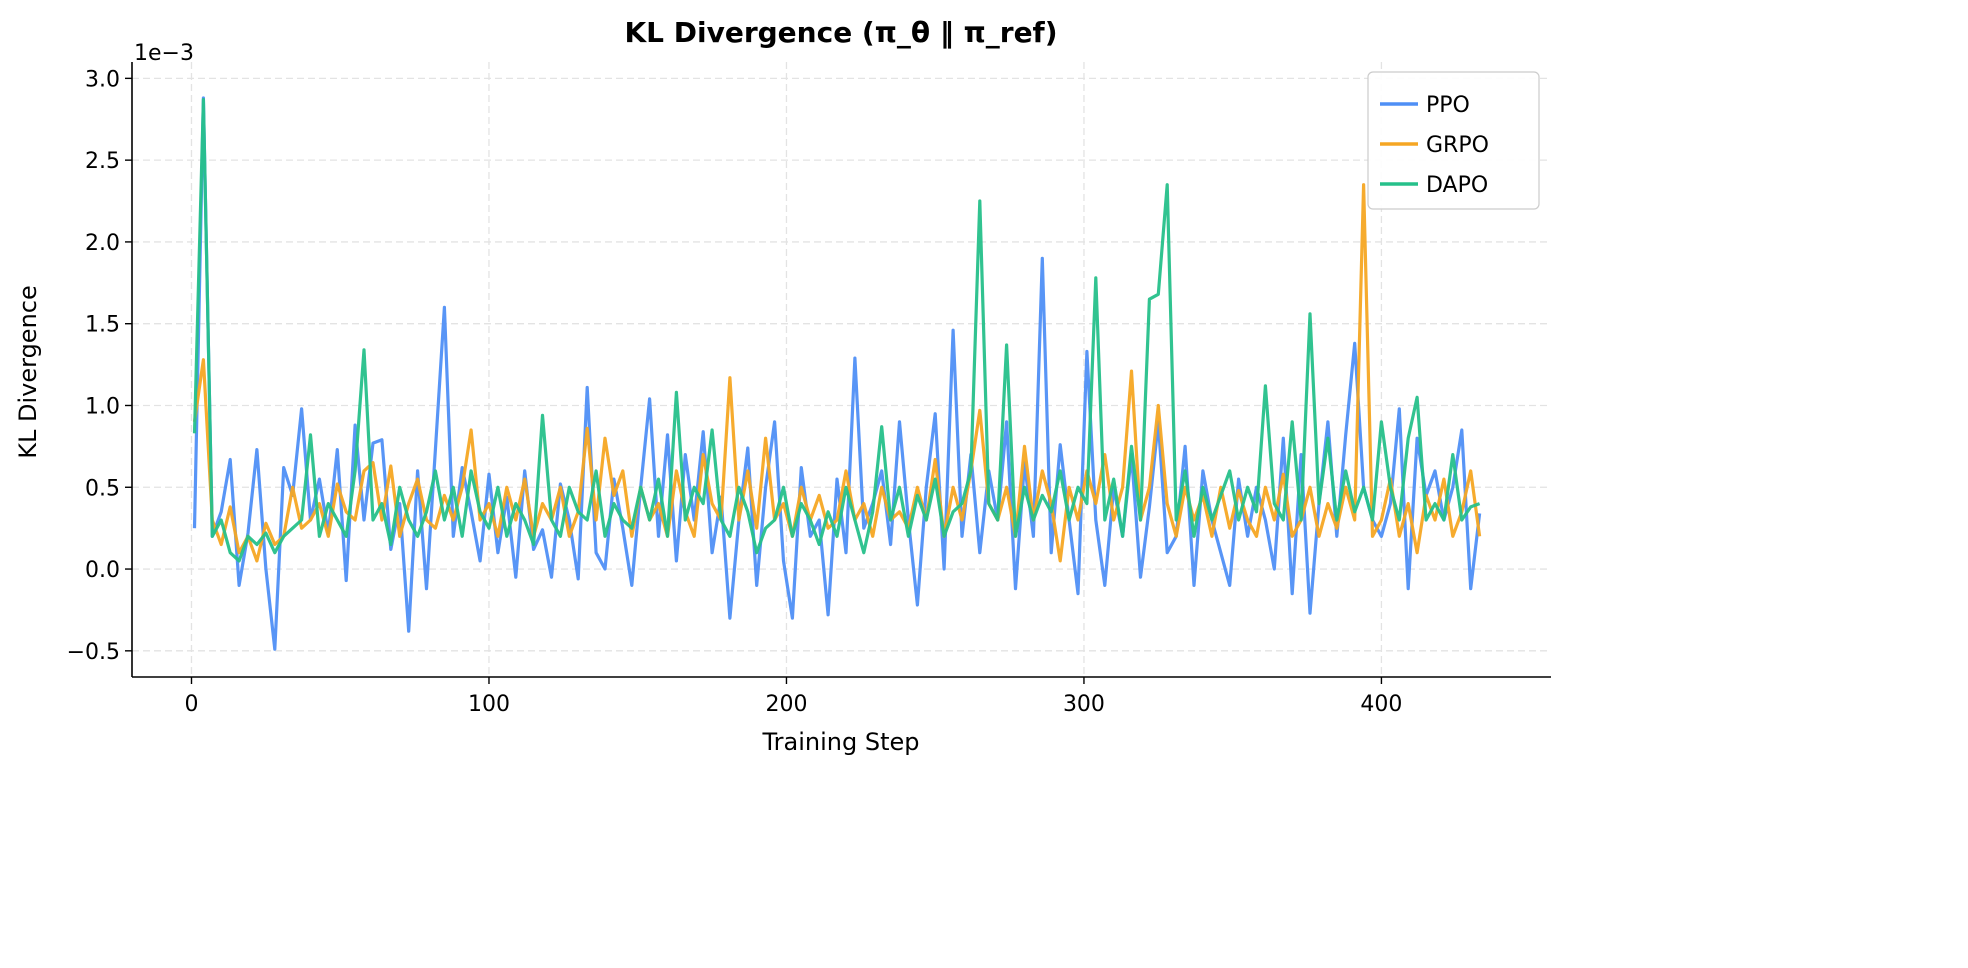 This screenshot has width=1968, height=968. I want to click on legend-label-ppo: PPO, so click(1448, 105).